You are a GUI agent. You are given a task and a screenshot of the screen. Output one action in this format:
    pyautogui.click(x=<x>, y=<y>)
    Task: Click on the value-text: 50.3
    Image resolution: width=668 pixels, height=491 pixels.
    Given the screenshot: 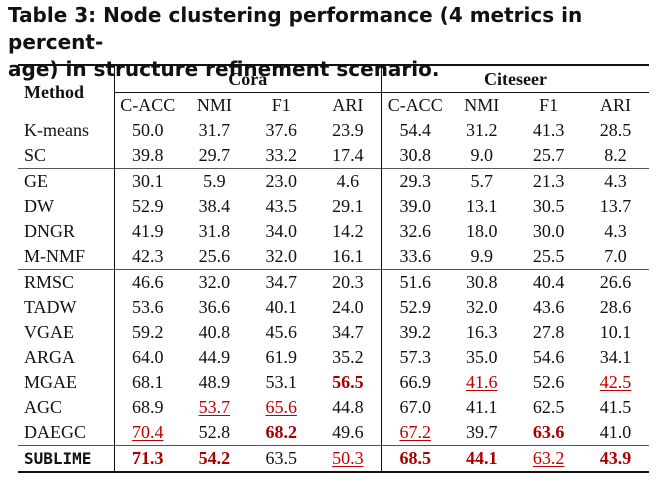 What is the action you would take?
    pyautogui.click(x=348, y=458)
    